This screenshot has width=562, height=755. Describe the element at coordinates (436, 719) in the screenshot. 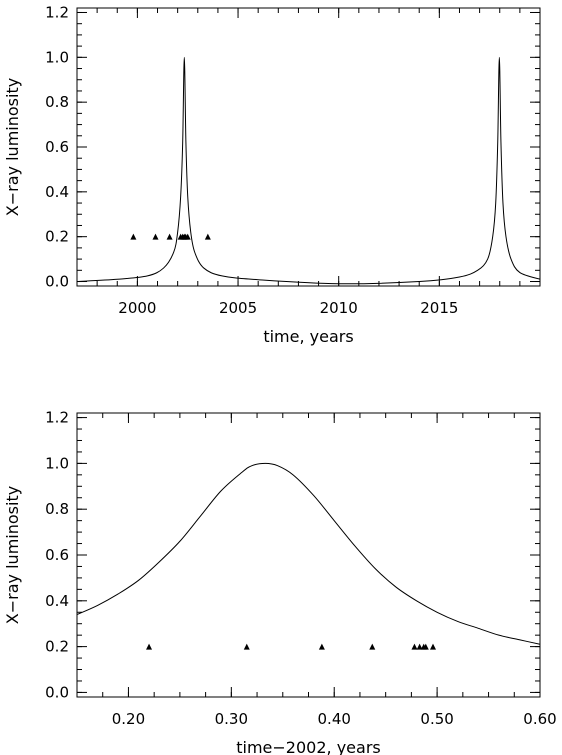

I see `x-tick-label: 0.50` at that location.